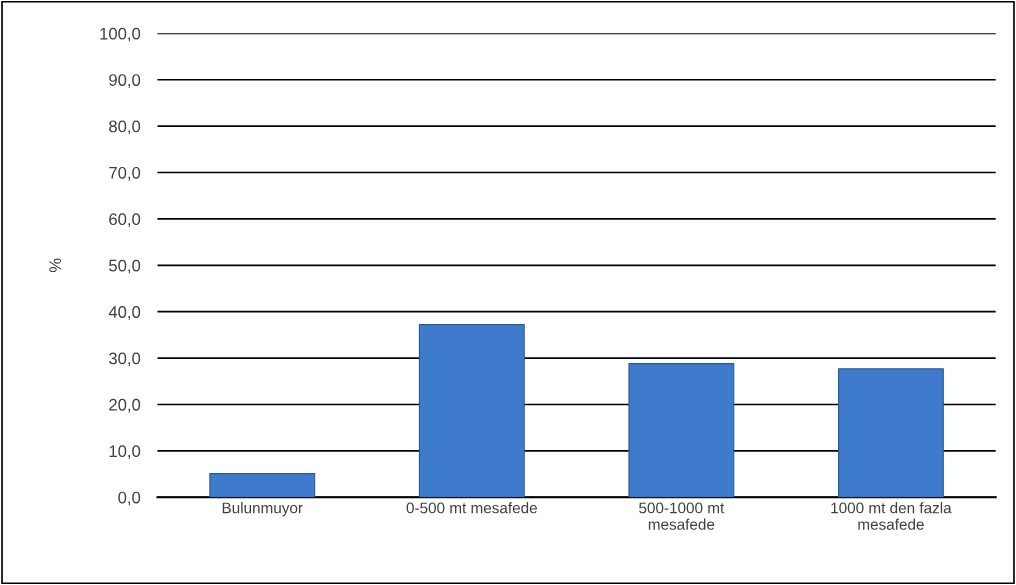 The height and width of the screenshot is (585, 1016). I want to click on y-tick-label: 40,0, so click(124, 313).